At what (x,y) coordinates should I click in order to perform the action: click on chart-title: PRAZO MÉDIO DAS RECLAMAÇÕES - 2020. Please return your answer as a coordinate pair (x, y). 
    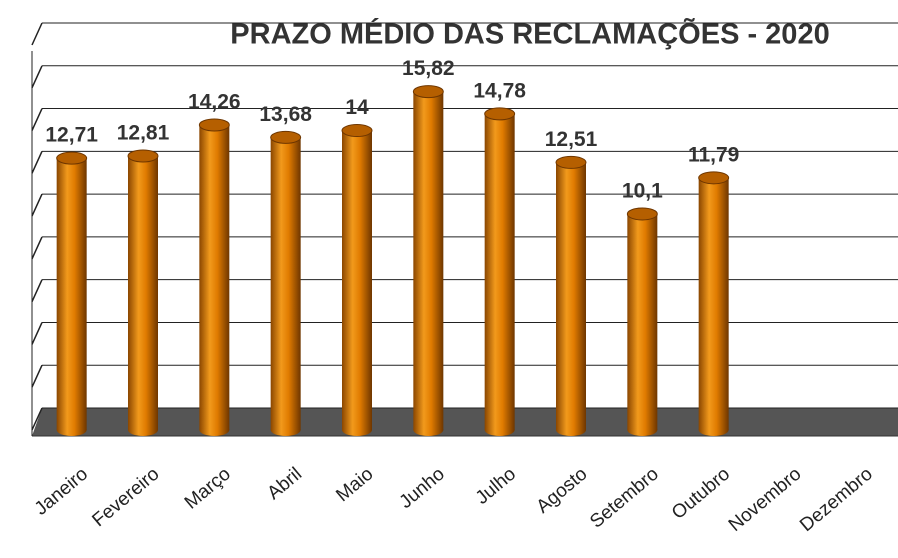
    Looking at the image, I should click on (529, 34).